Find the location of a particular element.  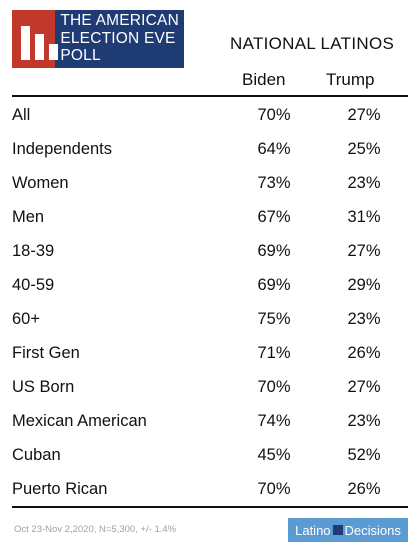

column-header-trump: Trump is located at coordinates (350, 79).